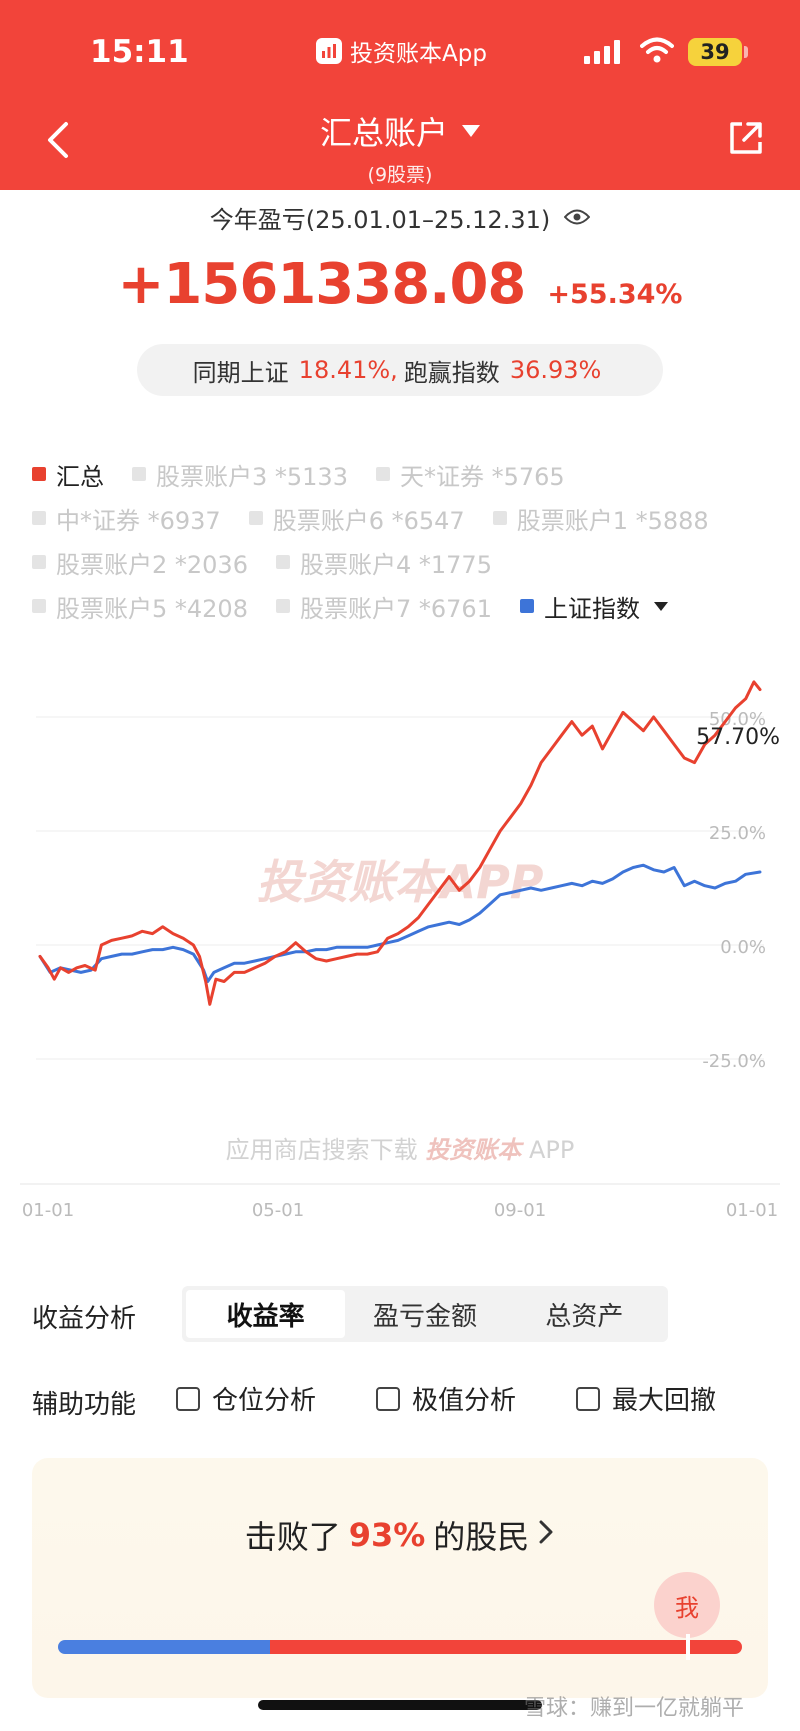  I want to click on sub-watermark-brand: 投资账本, so click(474, 1150).